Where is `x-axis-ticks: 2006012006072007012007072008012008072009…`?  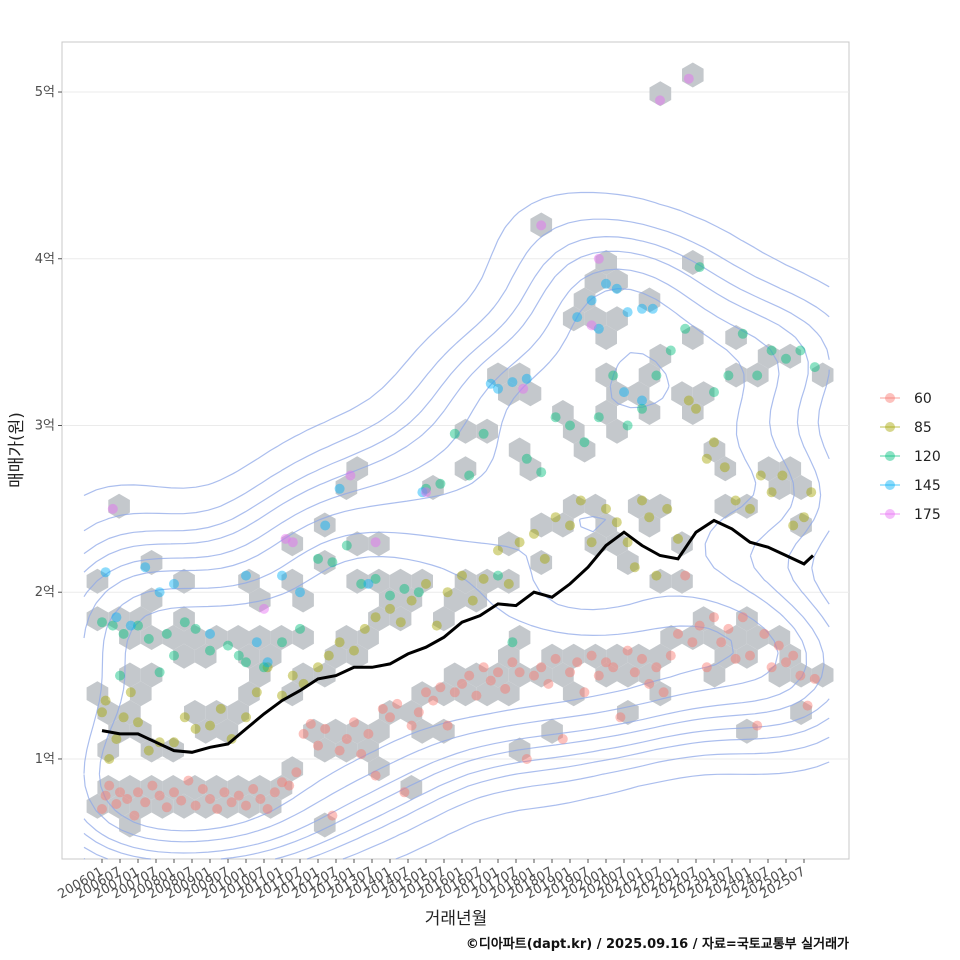
x-axis-ticks: 2006012006072007012007072008012008072009… is located at coordinates (432, 880).